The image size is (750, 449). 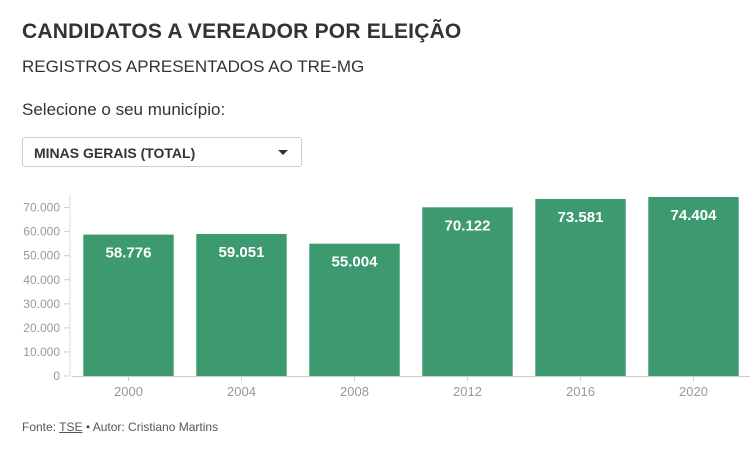 What do you see at coordinates (41, 328) in the screenshot?
I see `y-tick-label: 20.000` at bounding box center [41, 328].